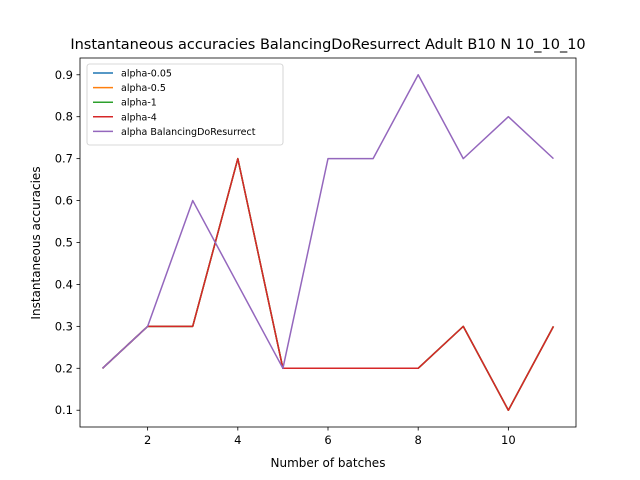 This screenshot has width=640, height=480. What do you see at coordinates (64, 368) in the screenshot?
I see `y-tick-label: 0.2` at bounding box center [64, 368].